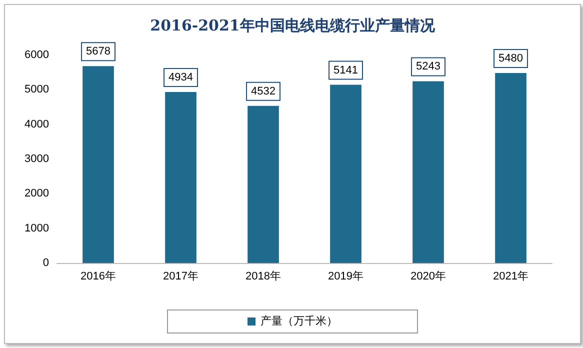  What do you see at coordinates (510, 276) in the screenshot?
I see `x-tick-label: 2021年` at bounding box center [510, 276].